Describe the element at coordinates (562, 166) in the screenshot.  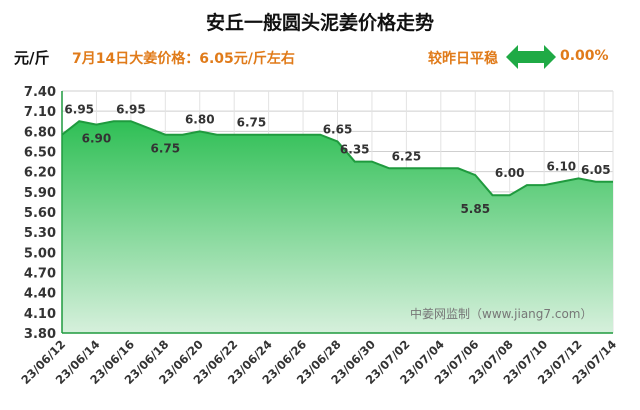
I see `data-label: 6.10` at that location.